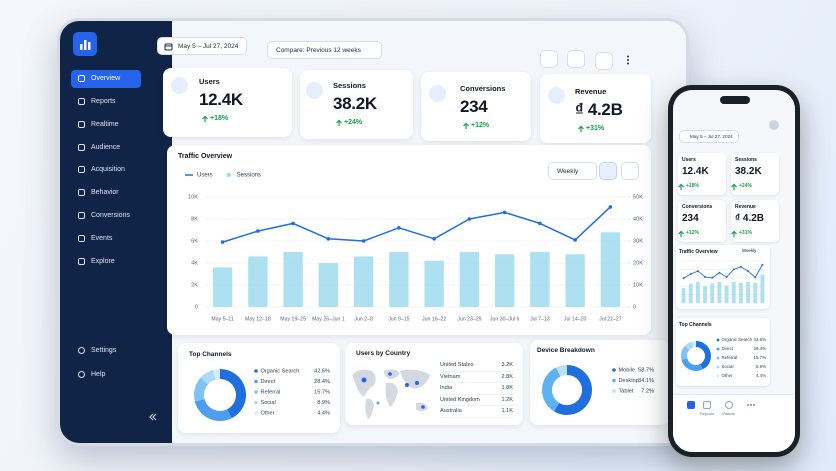 The image size is (836, 471). Describe the element at coordinates (760, 357) in the screenshot. I see `legend-value: 15.7%` at that location.